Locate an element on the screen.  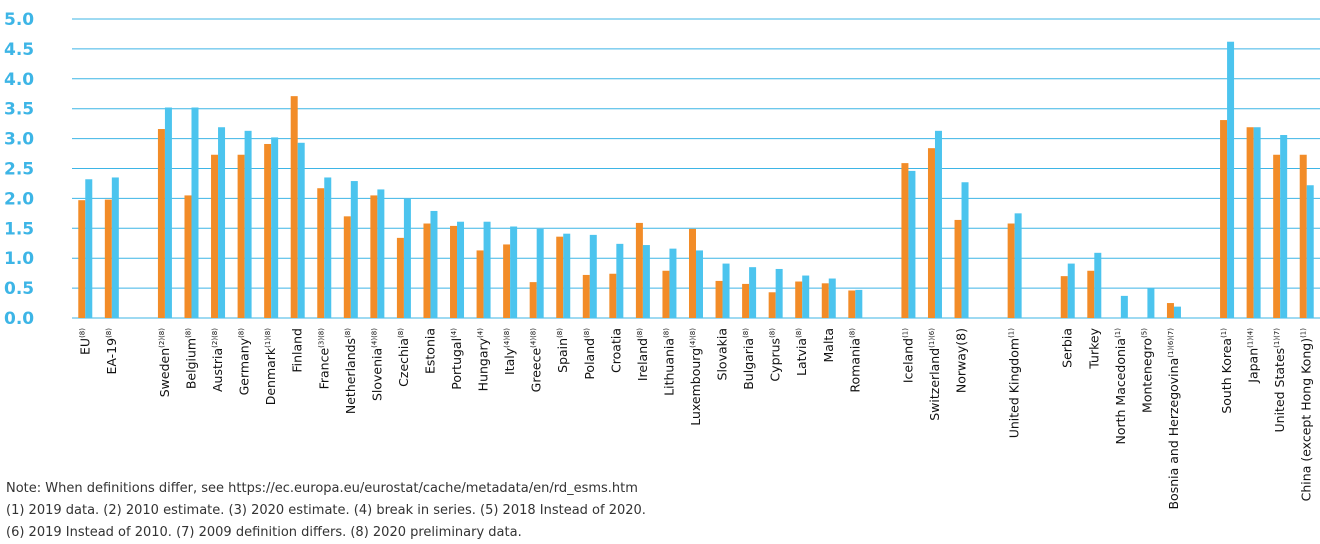
x-tick-label: Cyprus(8) is located at coordinates (775, 355).